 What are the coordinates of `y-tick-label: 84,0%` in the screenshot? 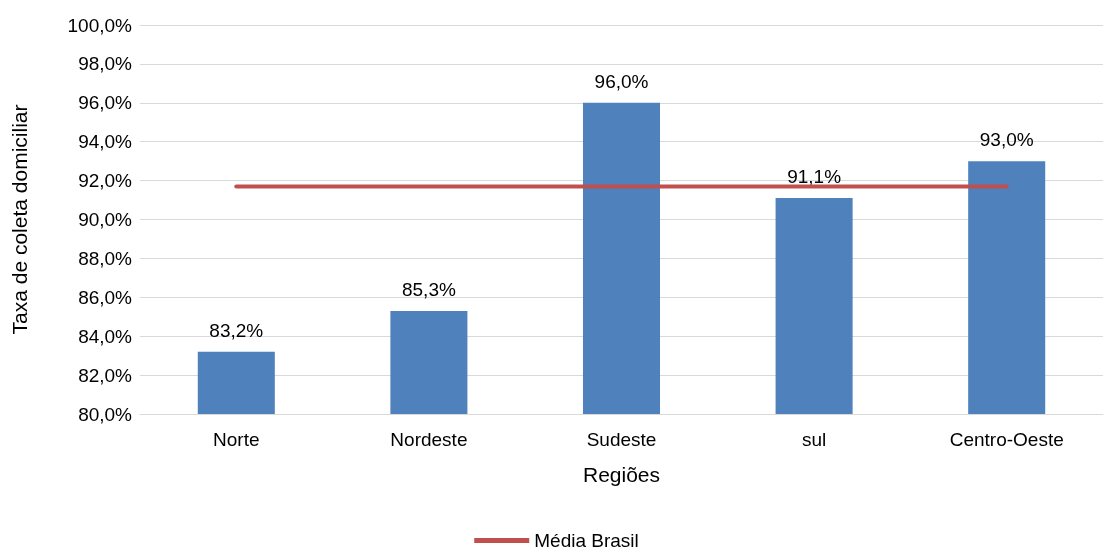 It's located at (105, 336).